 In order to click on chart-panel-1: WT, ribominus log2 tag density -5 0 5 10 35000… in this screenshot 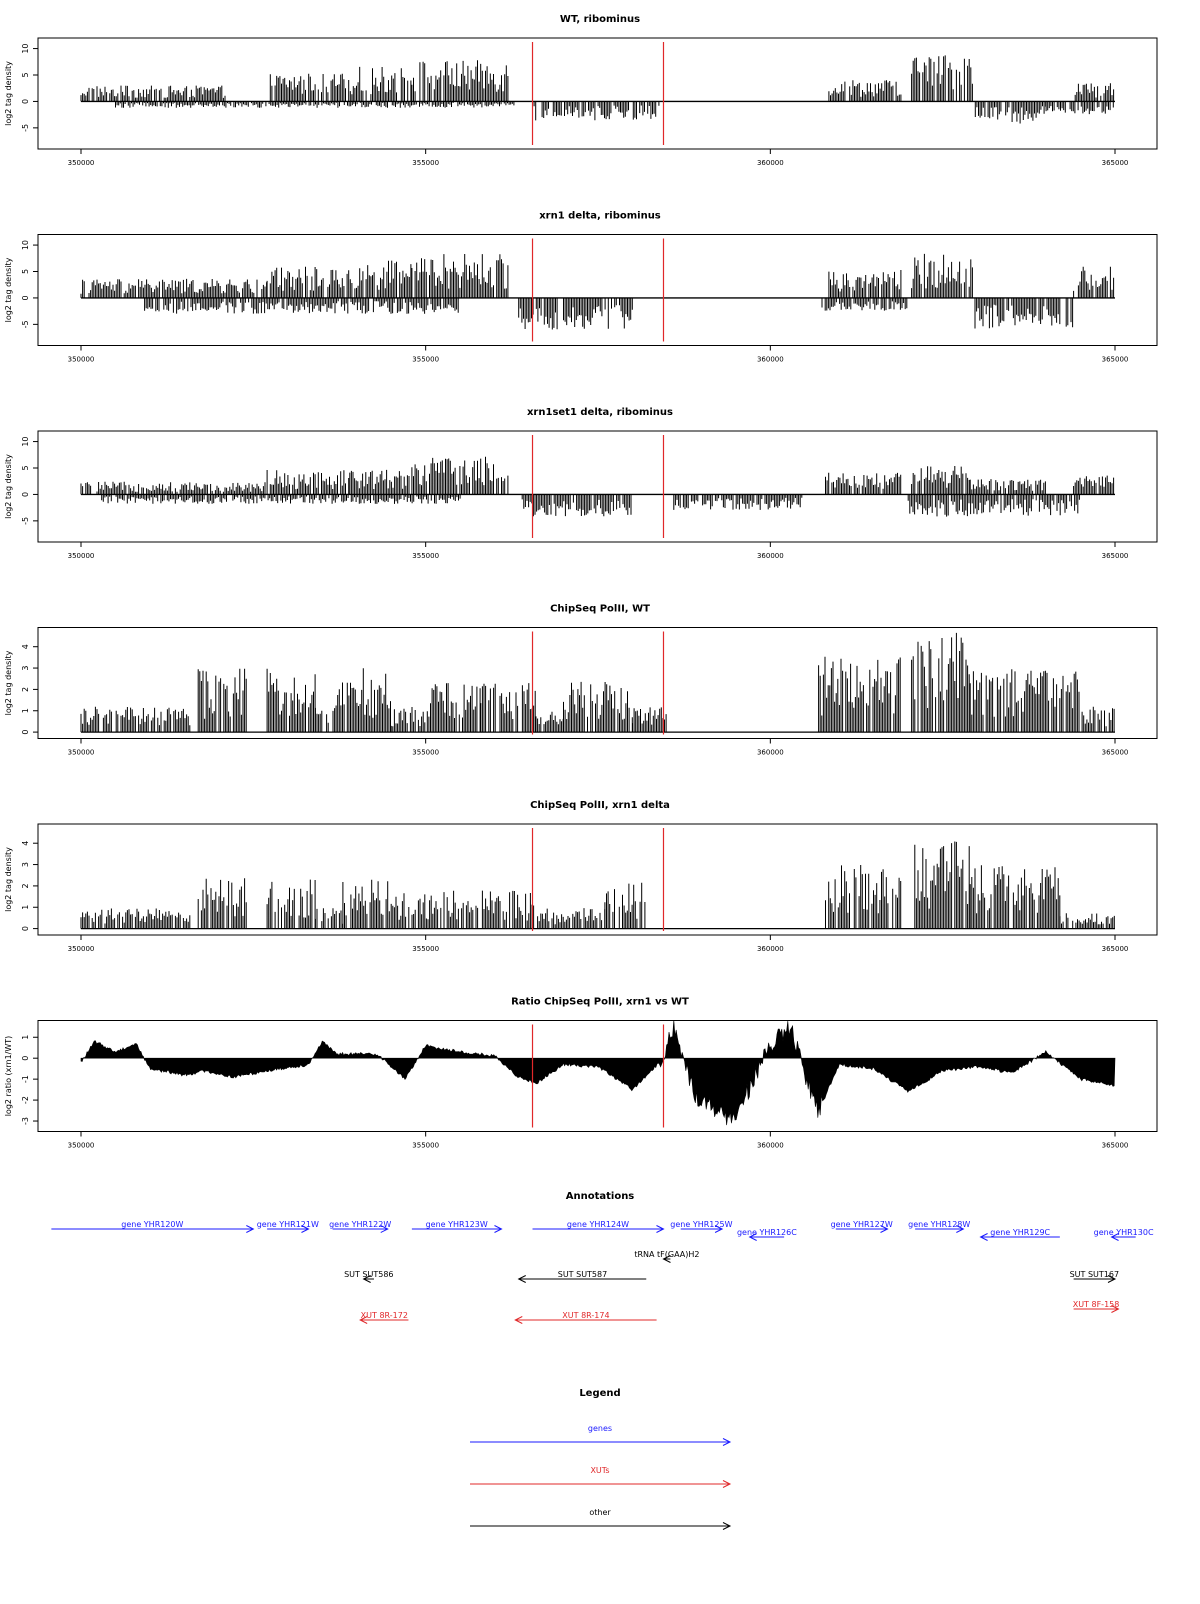, I will do `click(581, 90)`.